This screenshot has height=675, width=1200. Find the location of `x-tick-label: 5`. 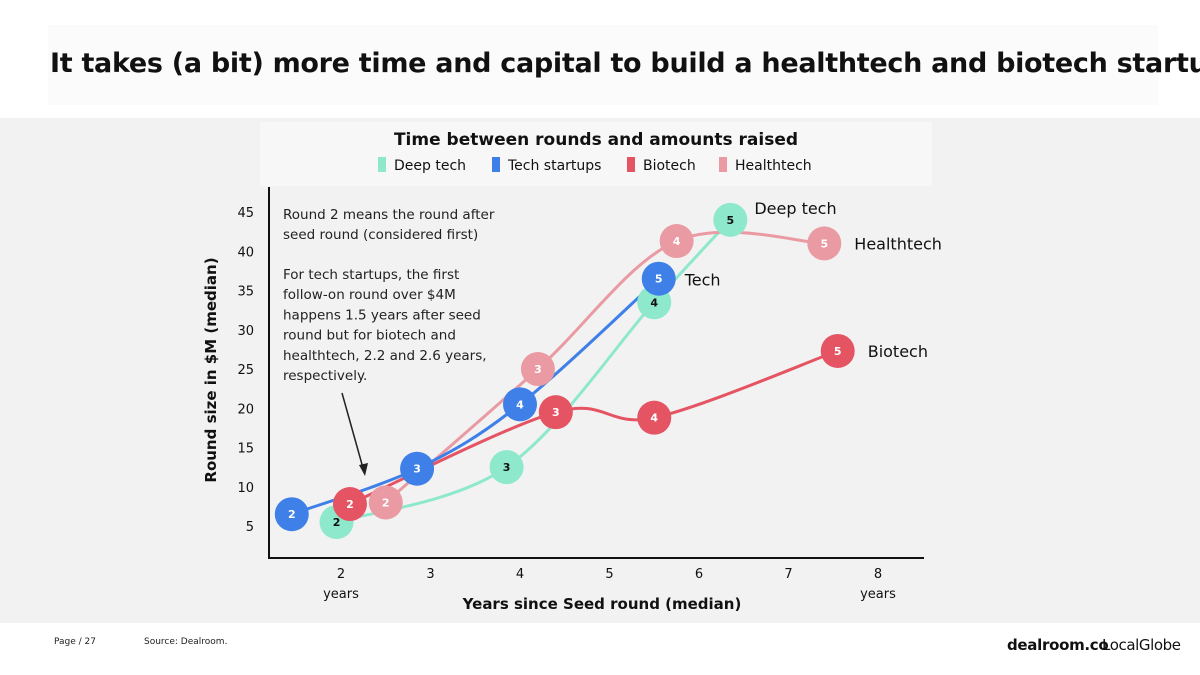

x-tick-label: 5 is located at coordinates (609, 574).